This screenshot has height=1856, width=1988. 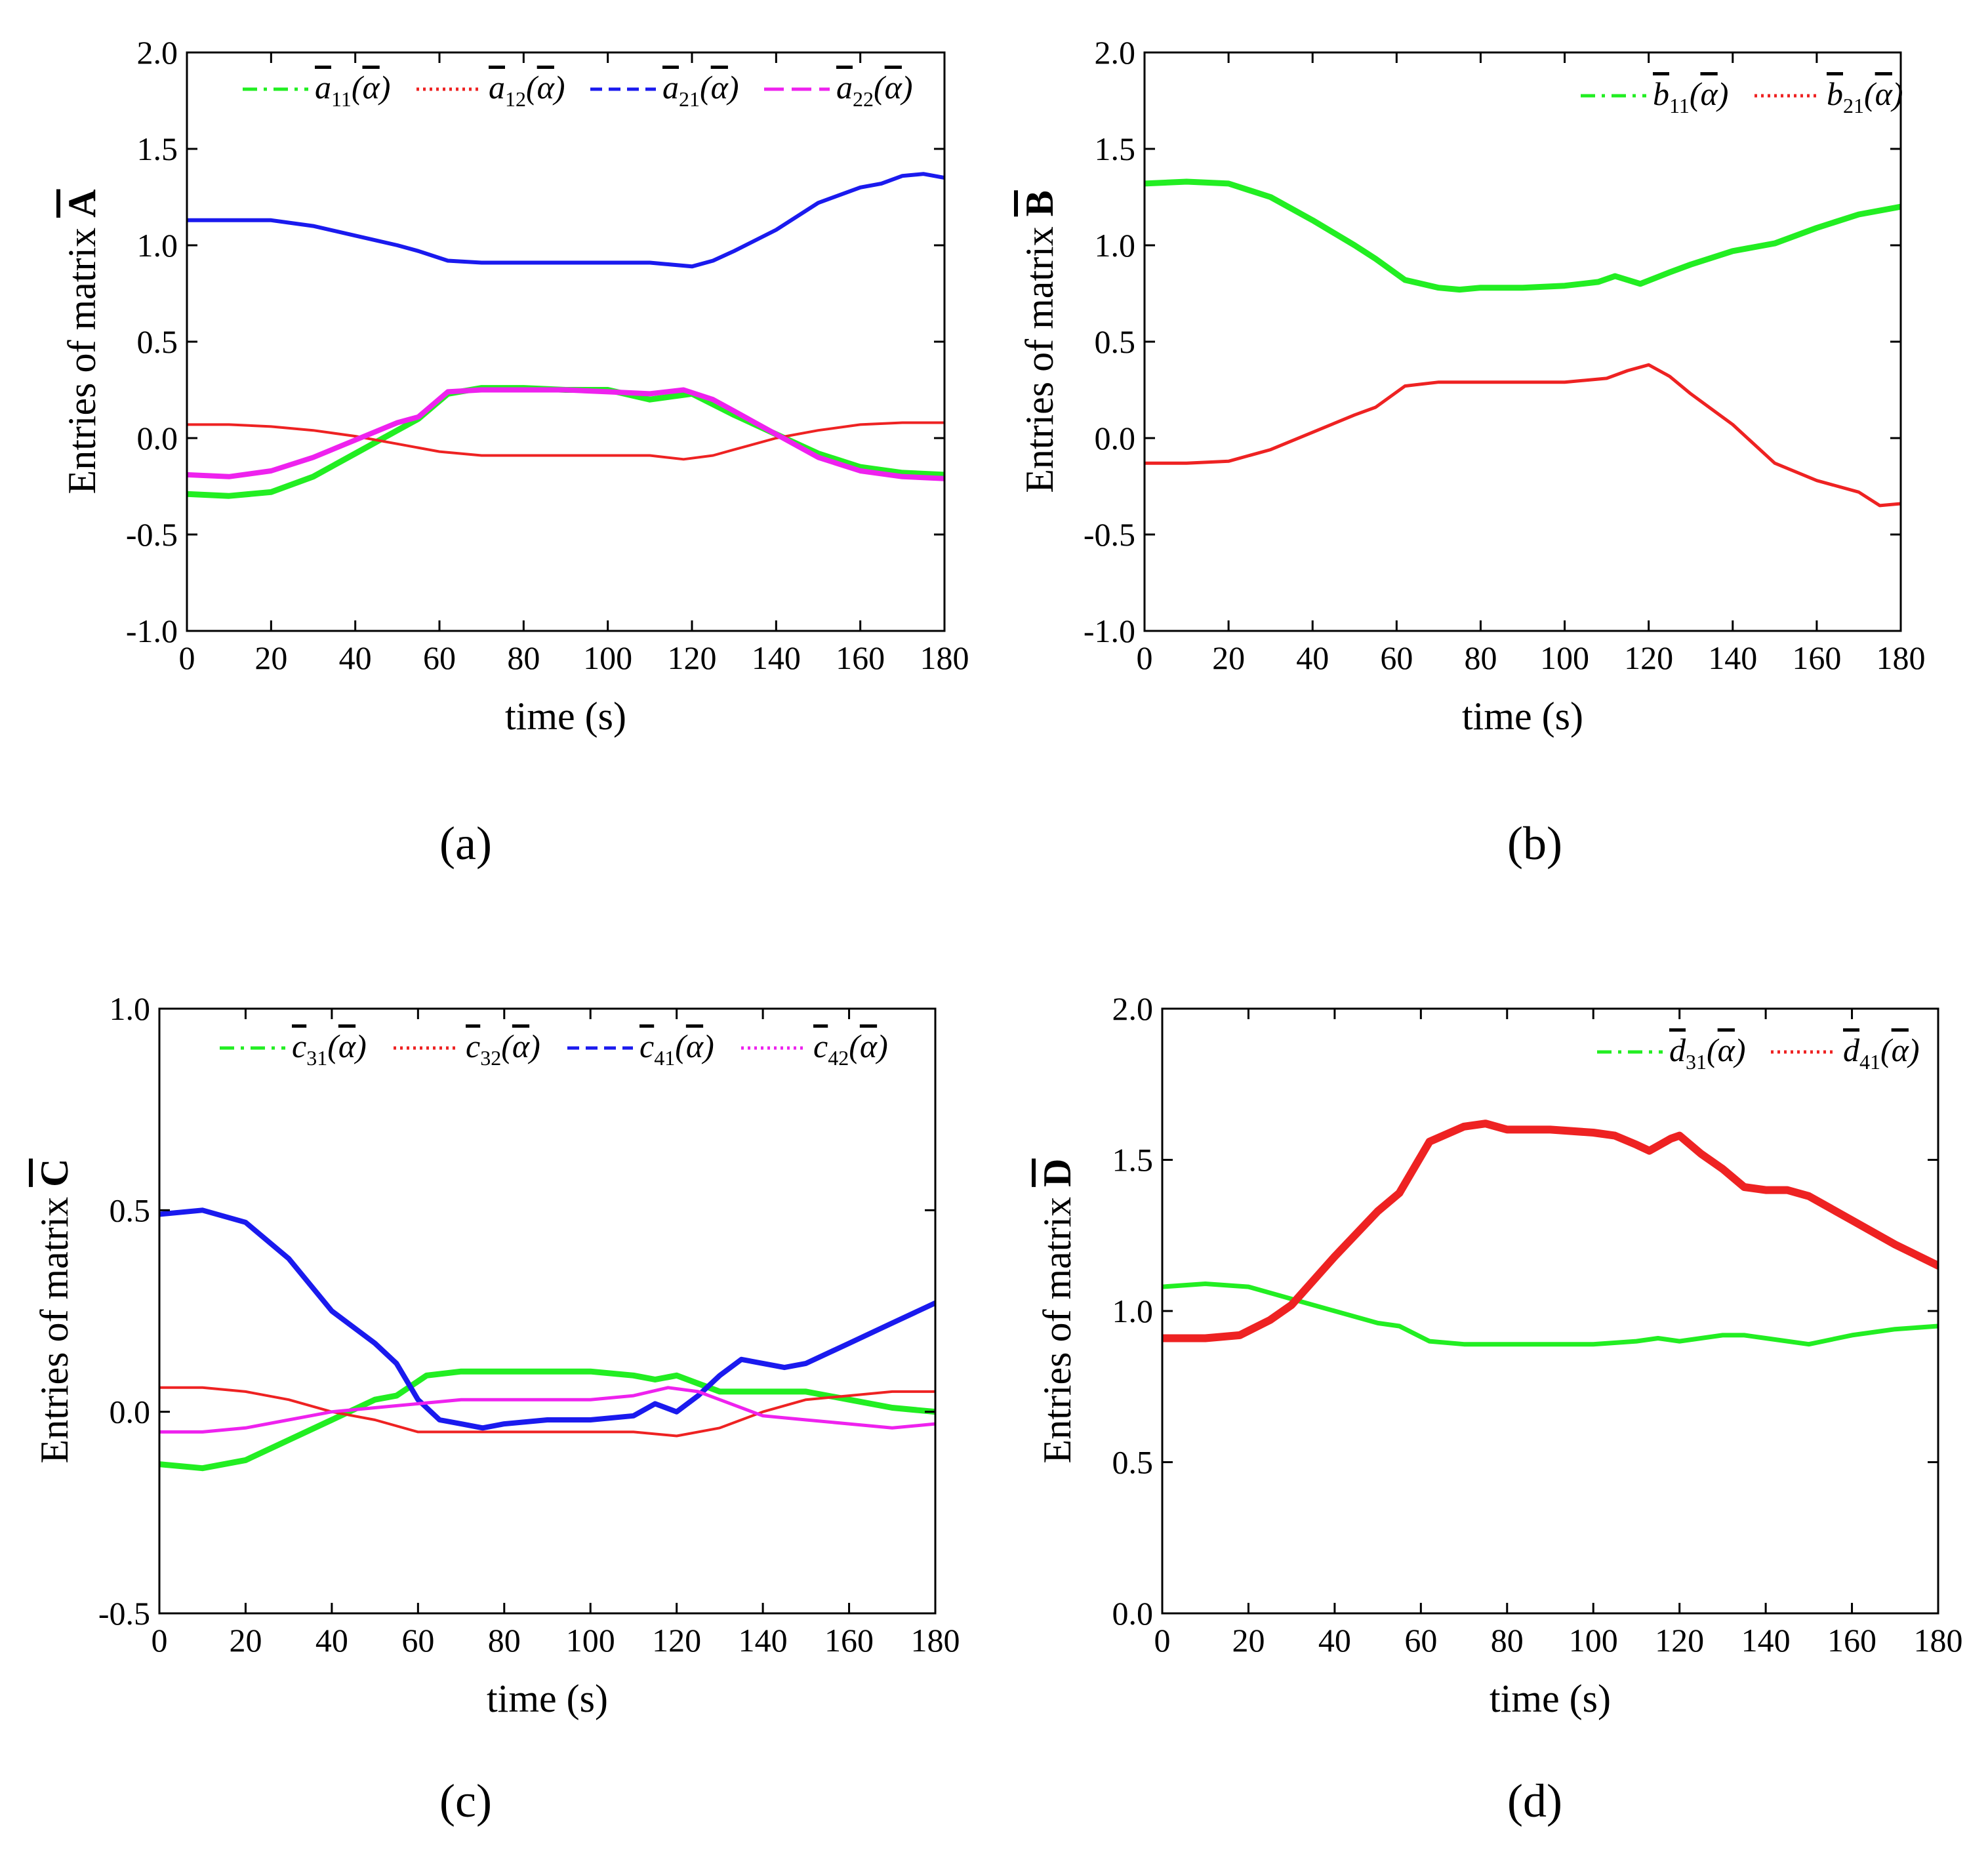 I want to click on legend-item-11: a11(α), so click(x=316, y=90).